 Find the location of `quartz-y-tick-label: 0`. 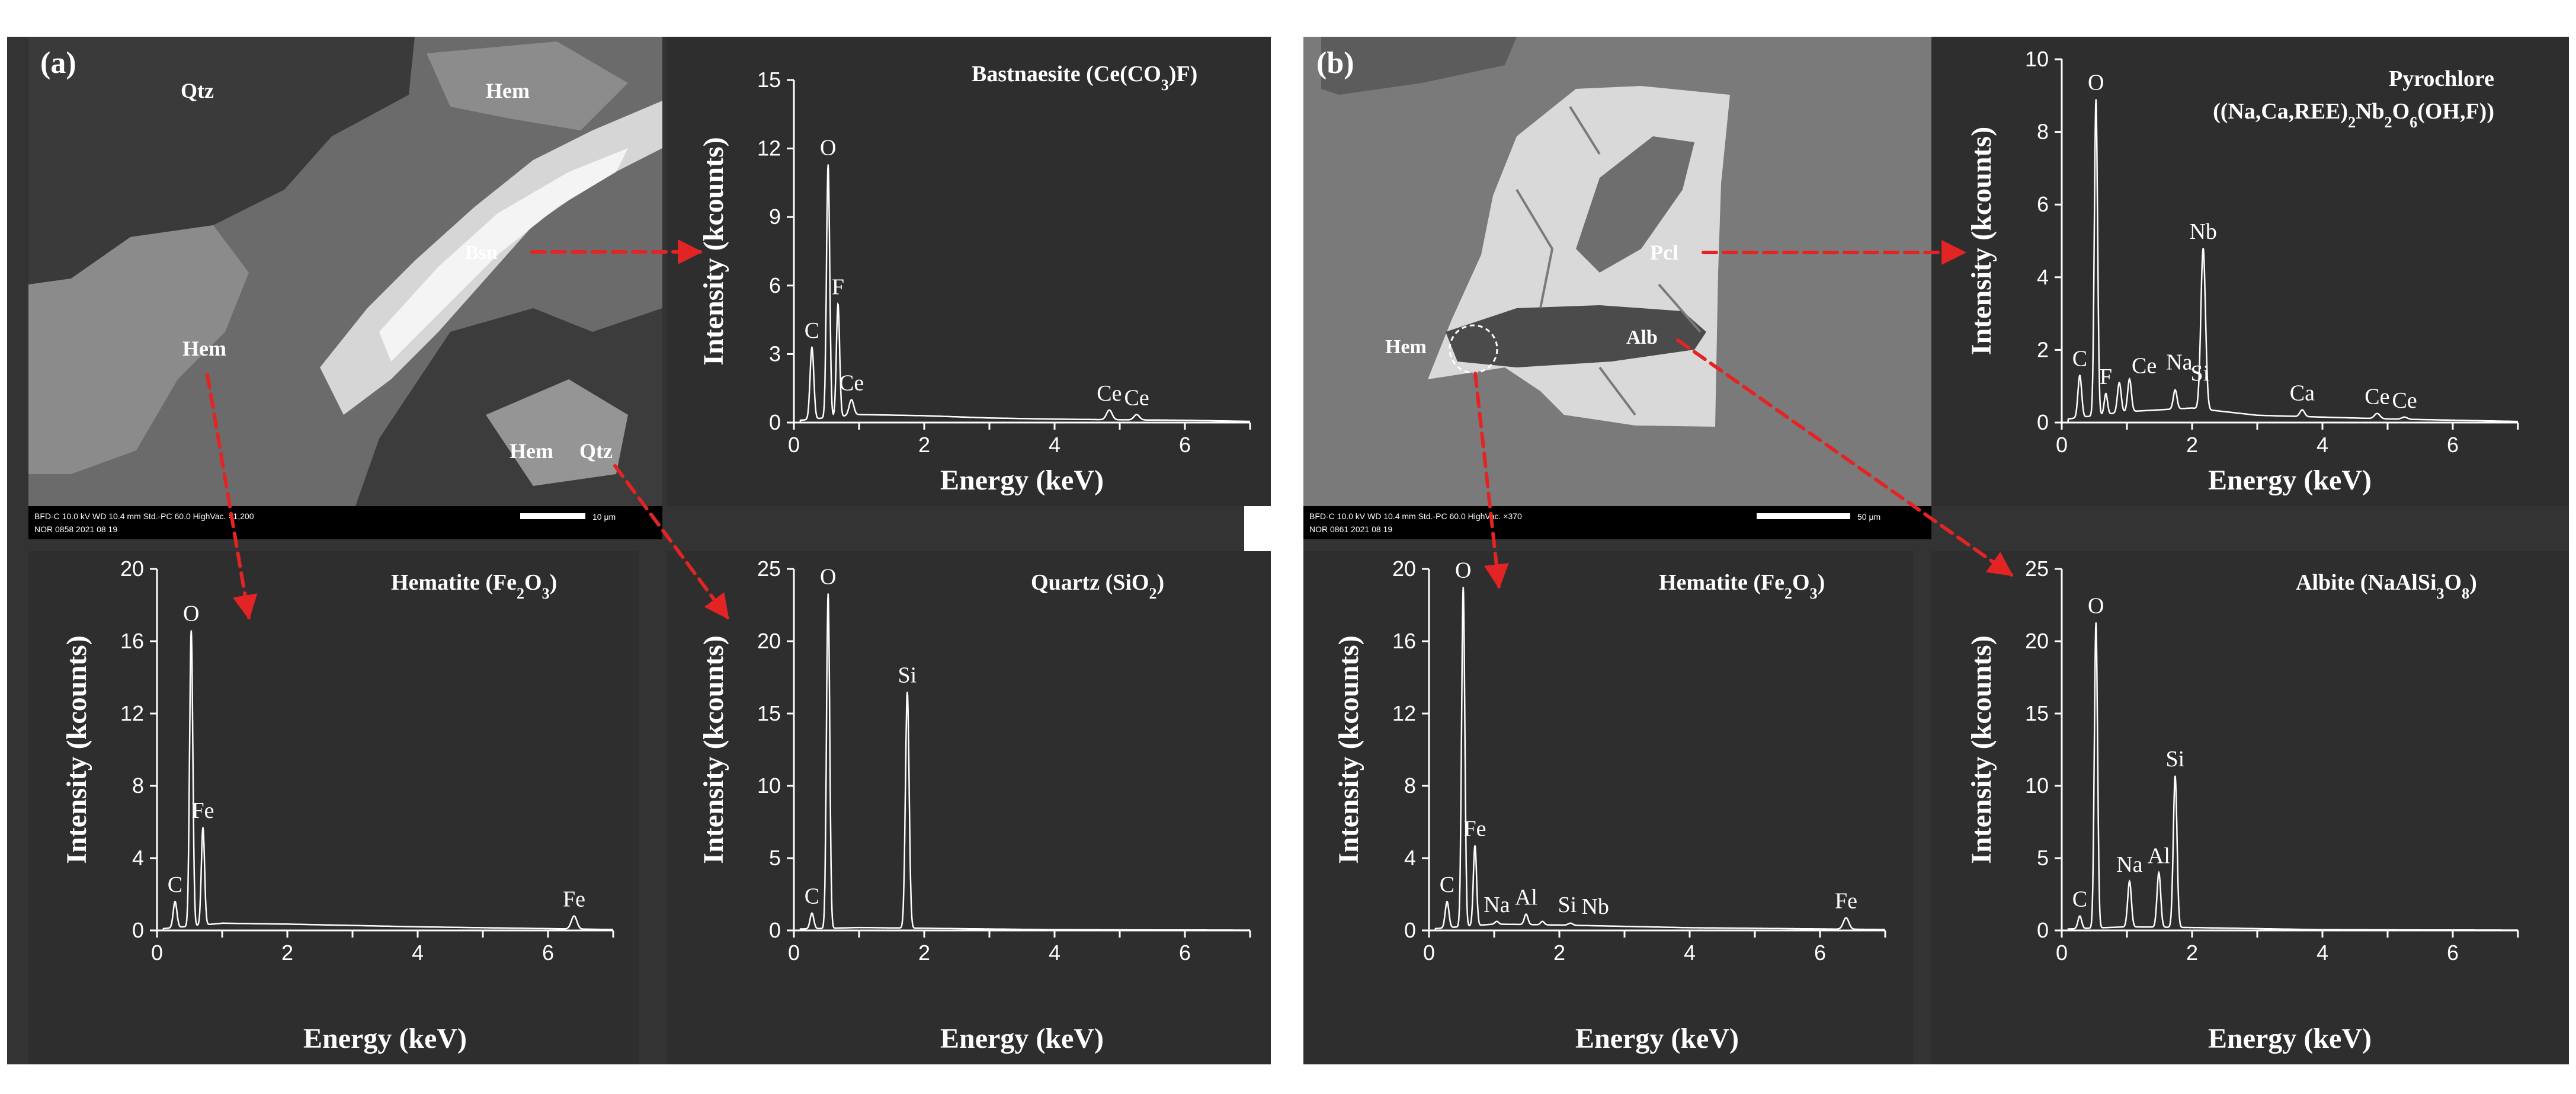

quartz-y-tick-label: 0 is located at coordinates (775, 930).